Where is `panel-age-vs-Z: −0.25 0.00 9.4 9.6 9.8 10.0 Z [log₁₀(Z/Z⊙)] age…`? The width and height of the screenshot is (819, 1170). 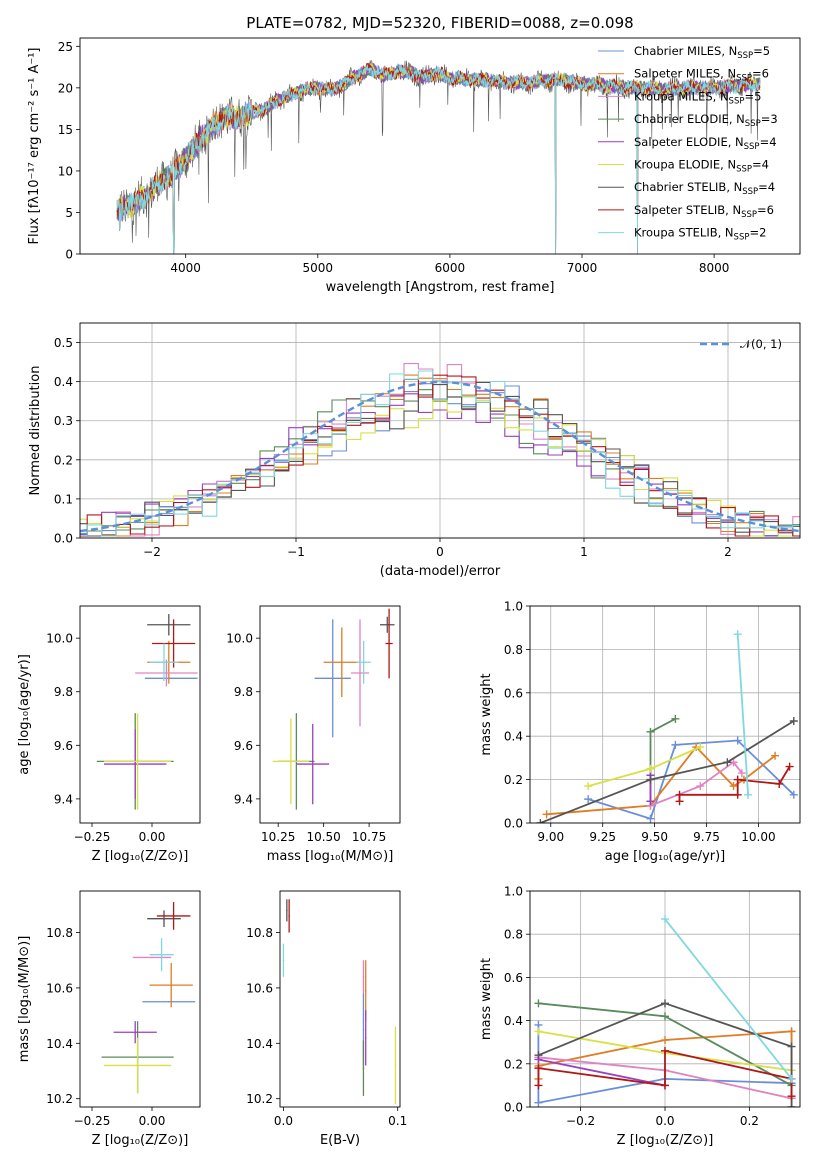 panel-age-vs-Z: −0.25 0.00 9.4 9.6 9.8 10.0 Z [log₁₀(Z/Z⊙)] age… is located at coordinates (109, 734).